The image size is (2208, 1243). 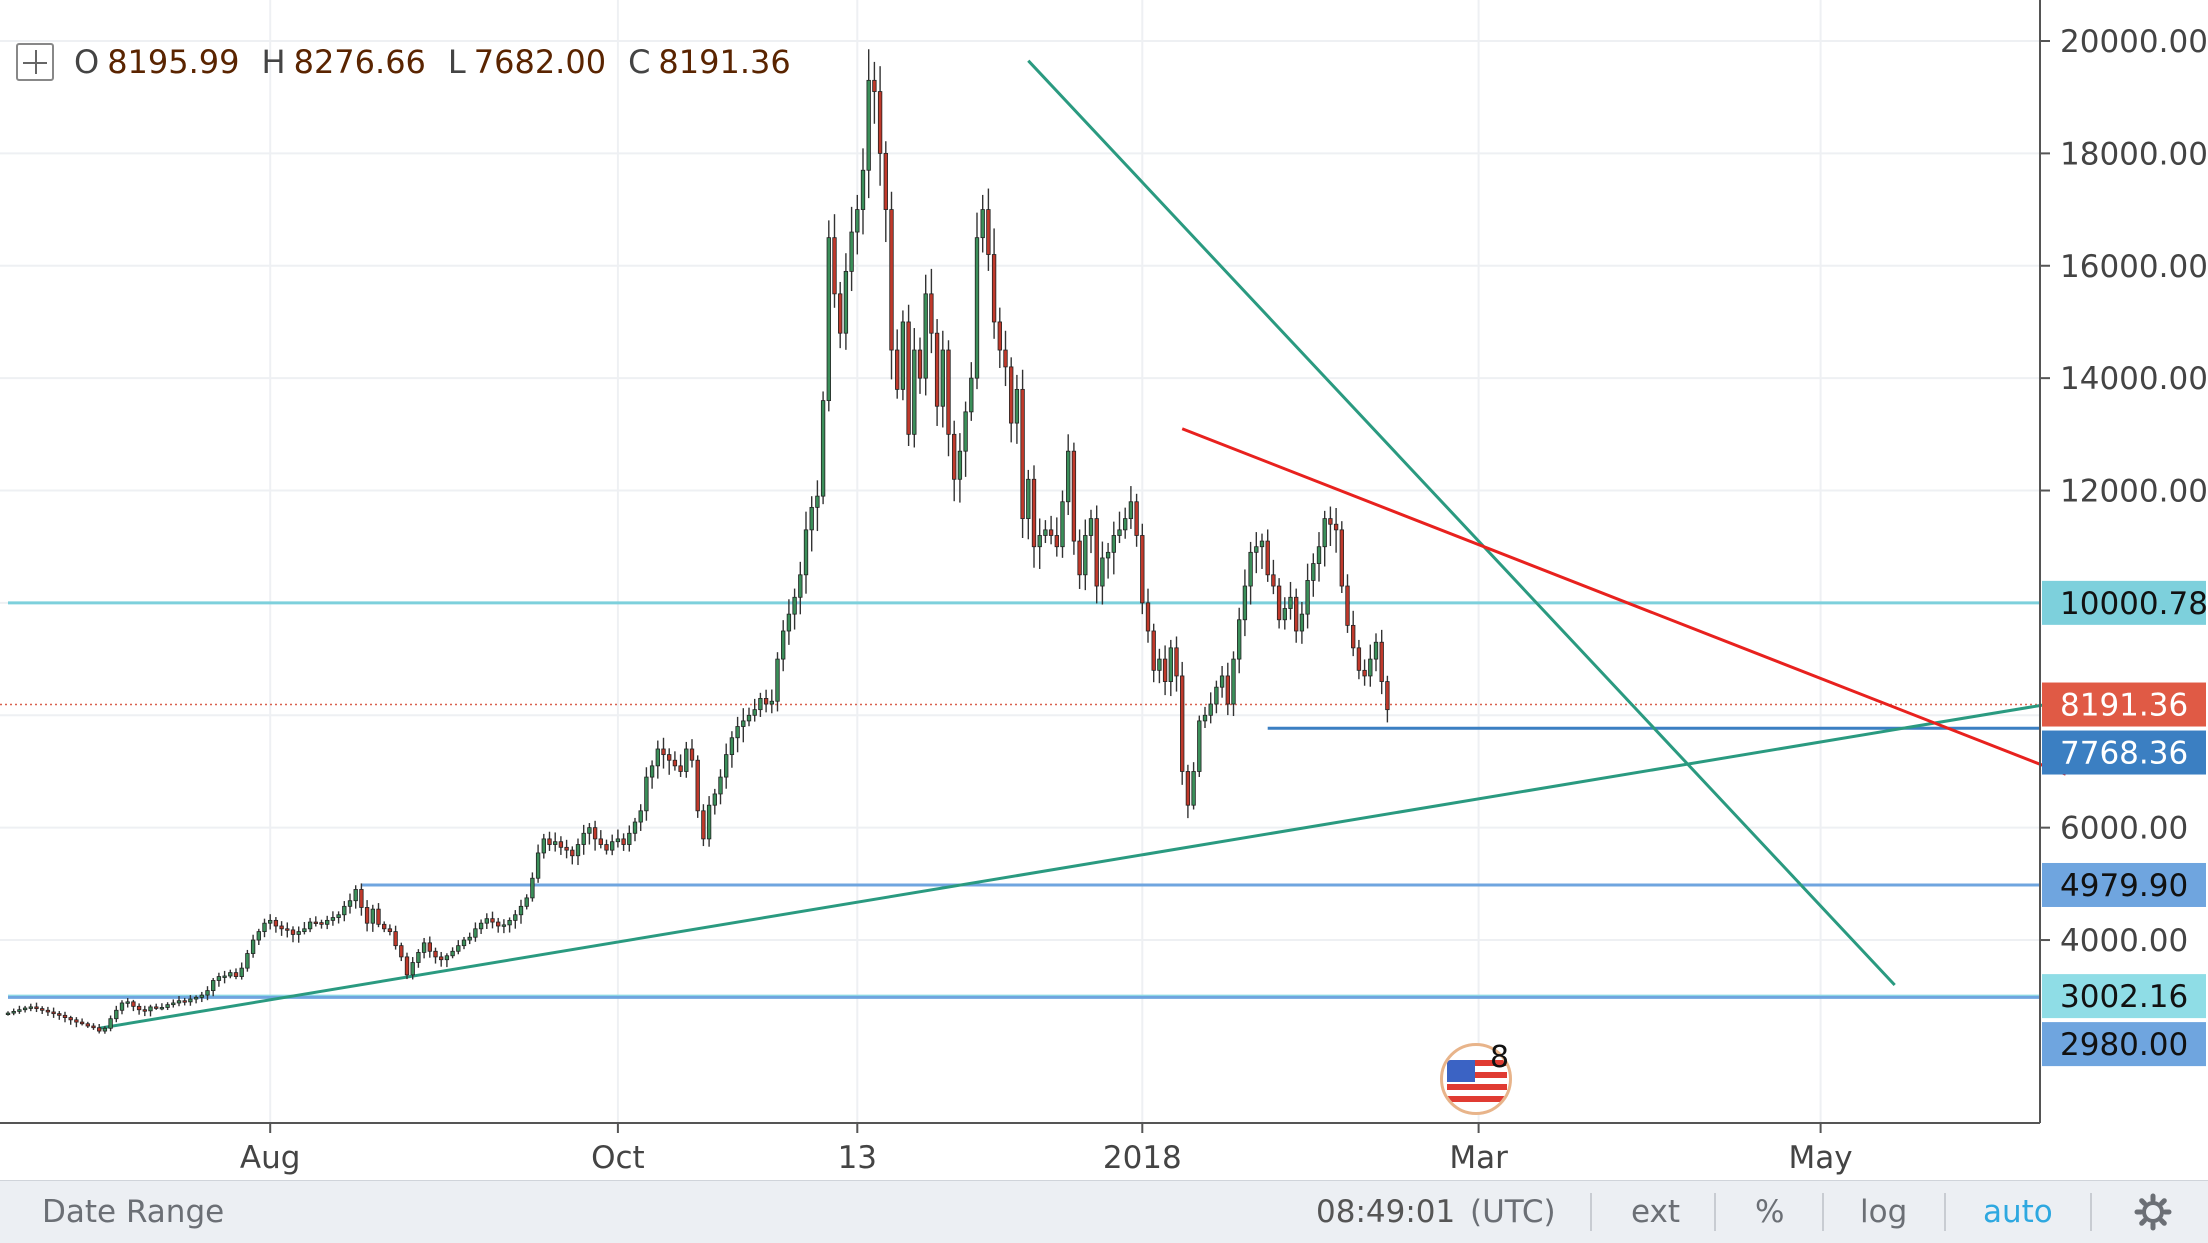 What do you see at coordinates (1656, 1212) in the screenshot?
I see `extended-hours-toggle: ext` at bounding box center [1656, 1212].